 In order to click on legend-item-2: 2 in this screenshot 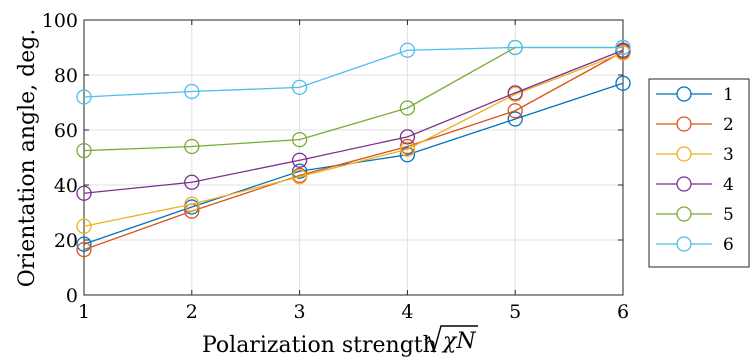, I will do `click(695, 125)`.